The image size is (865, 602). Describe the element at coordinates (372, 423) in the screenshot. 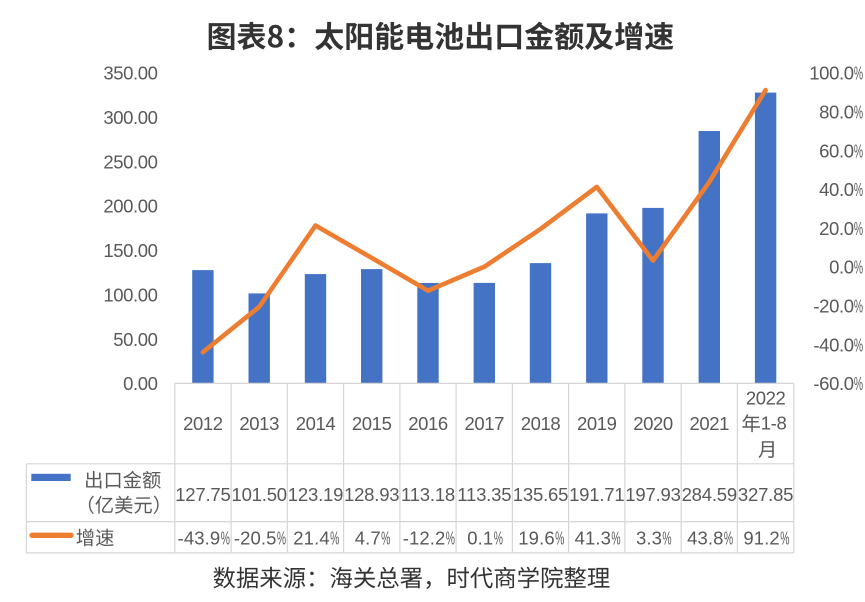

I see `svg-text: 2015` at that location.